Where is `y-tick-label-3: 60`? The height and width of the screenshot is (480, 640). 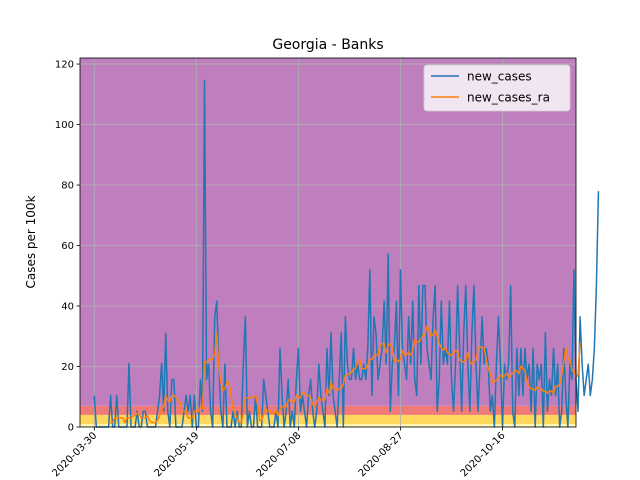 y-tick-label-3: 60 is located at coordinates (67, 246).